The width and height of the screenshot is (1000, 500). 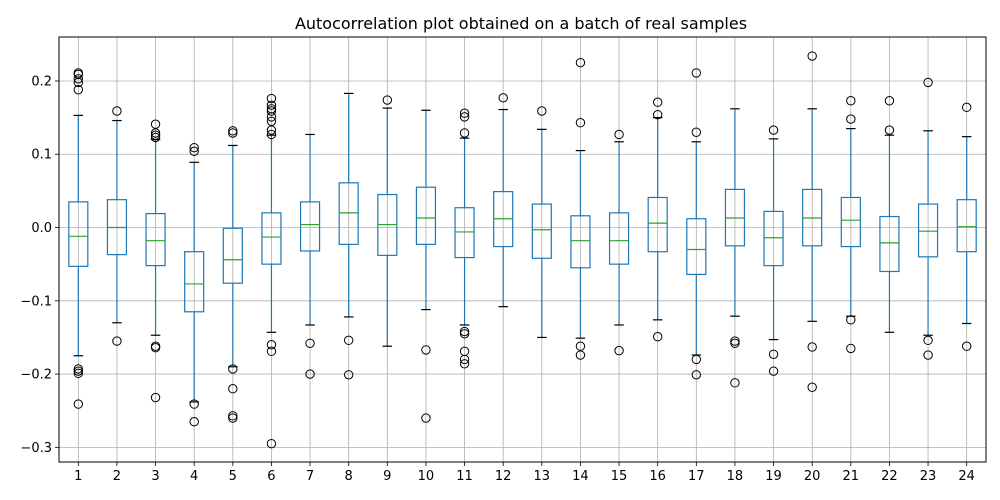 What do you see at coordinates (36, 375) in the screenshot?
I see `y-tick-label: −0.2` at bounding box center [36, 375].